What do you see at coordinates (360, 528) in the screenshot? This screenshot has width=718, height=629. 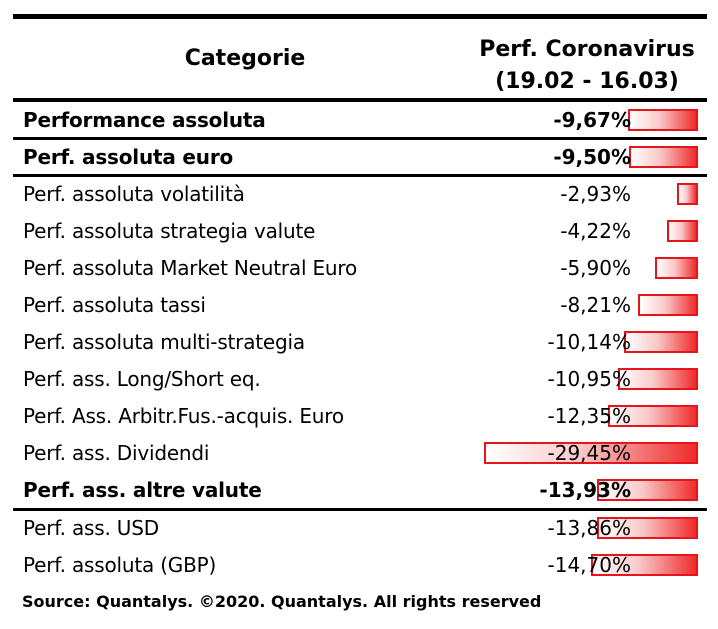 I see `table-row: Perf. ass. USD -13,86%` at bounding box center [360, 528].